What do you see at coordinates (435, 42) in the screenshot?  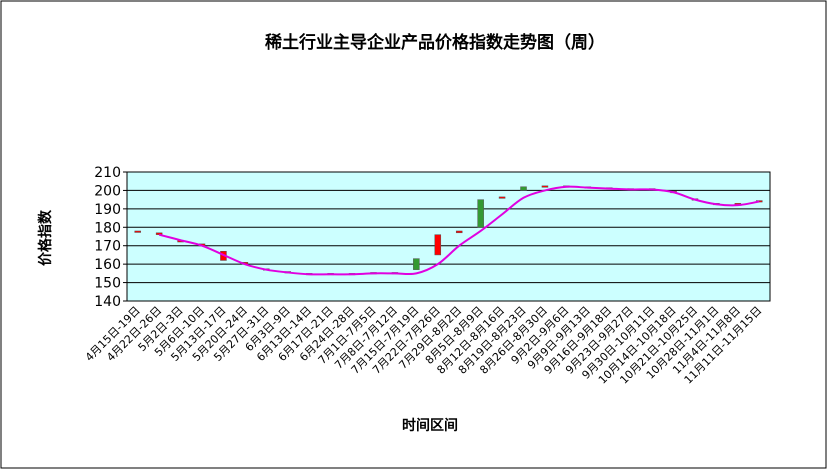 I see `chart-title: 稀土行业主导企业产品价格指数走势图（周）` at bounding box center [435, 42].